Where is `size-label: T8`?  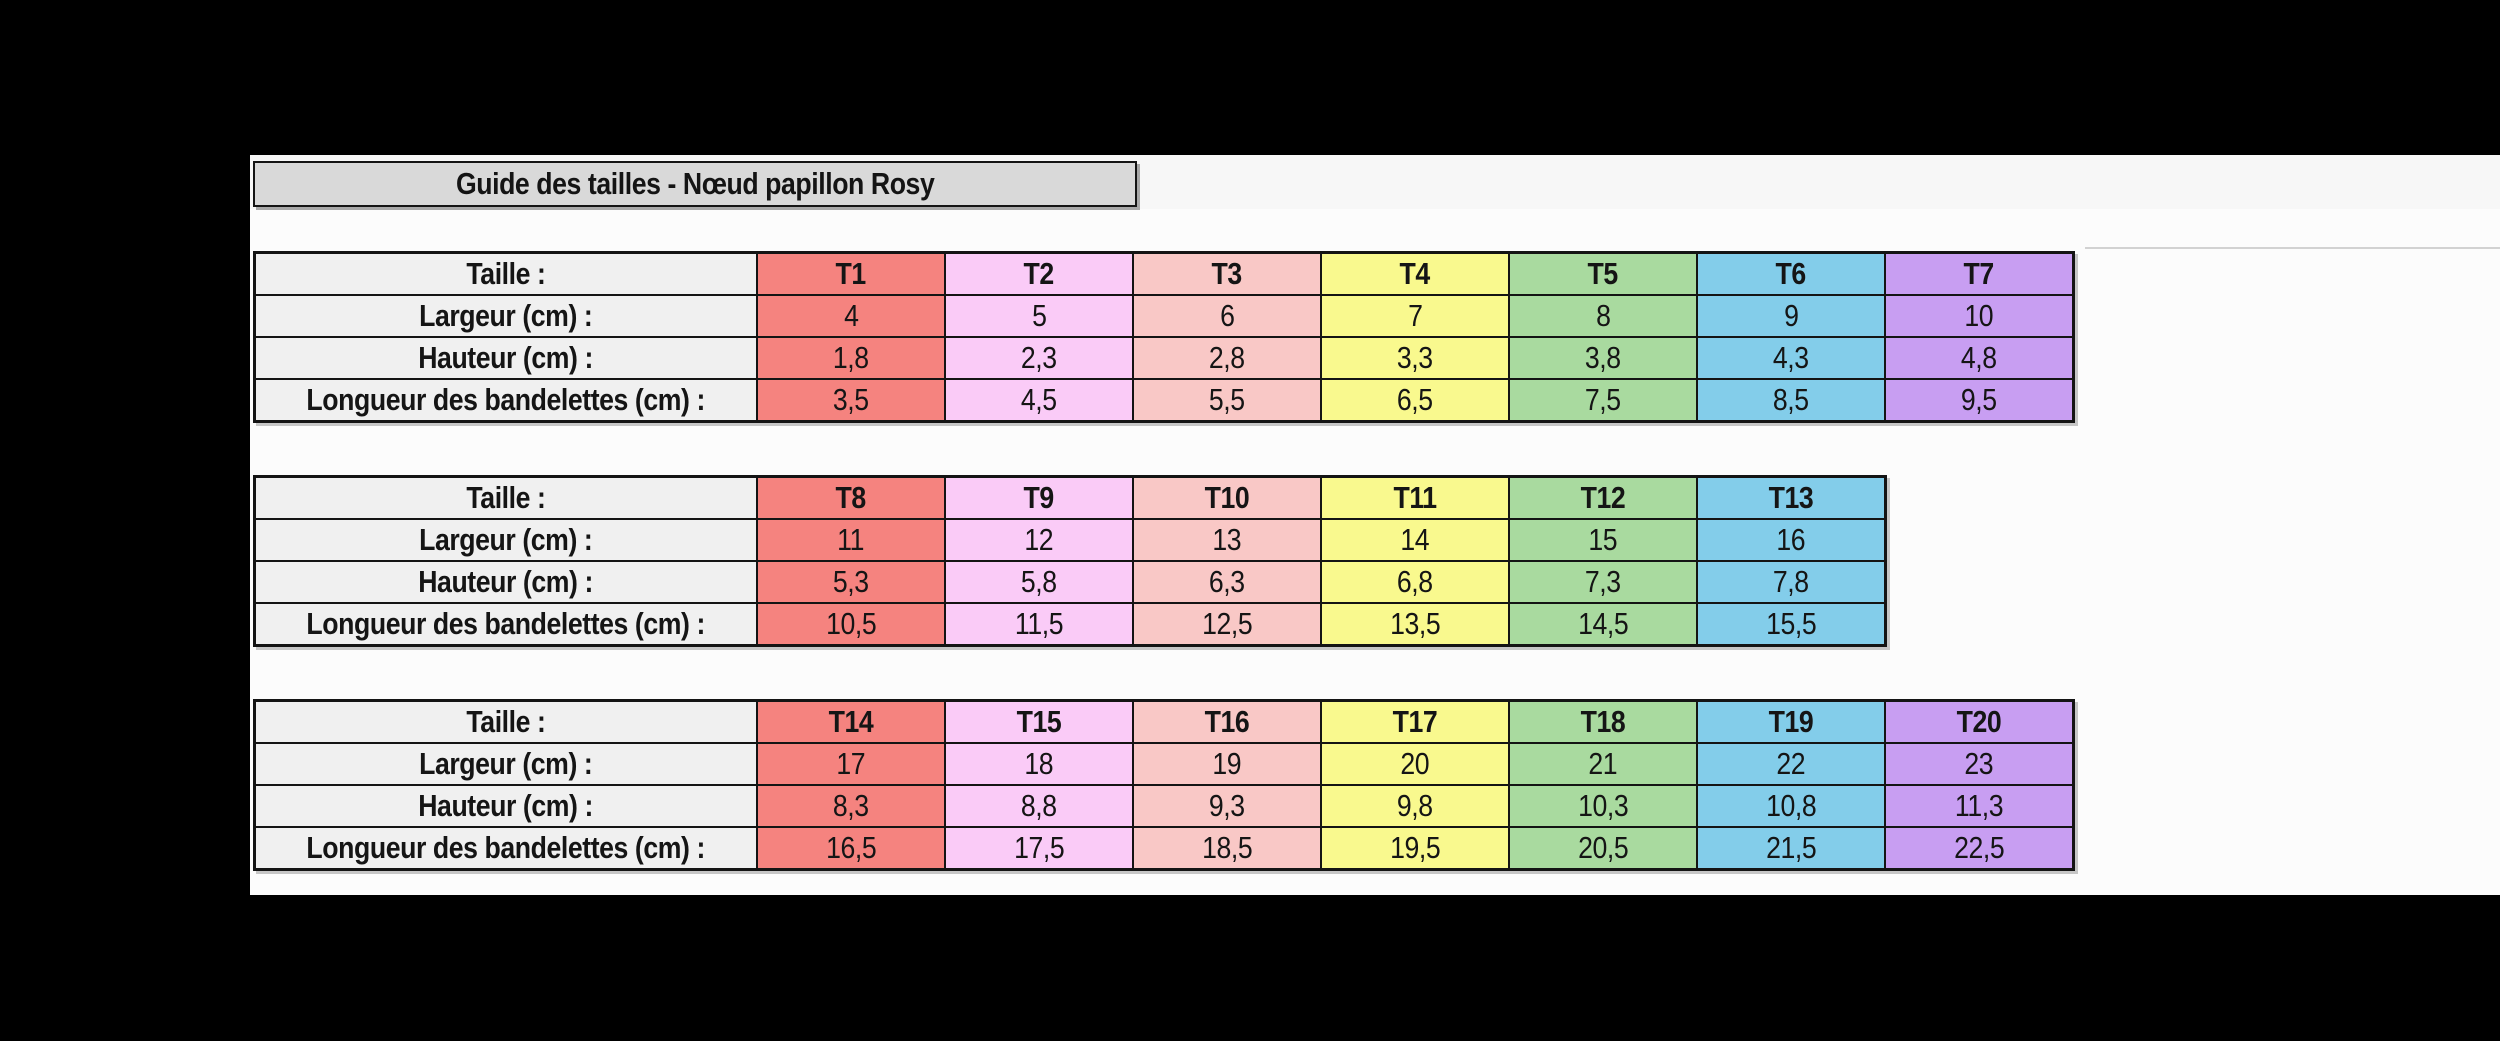 size-label: T8 is located at coordinates (851, 497).